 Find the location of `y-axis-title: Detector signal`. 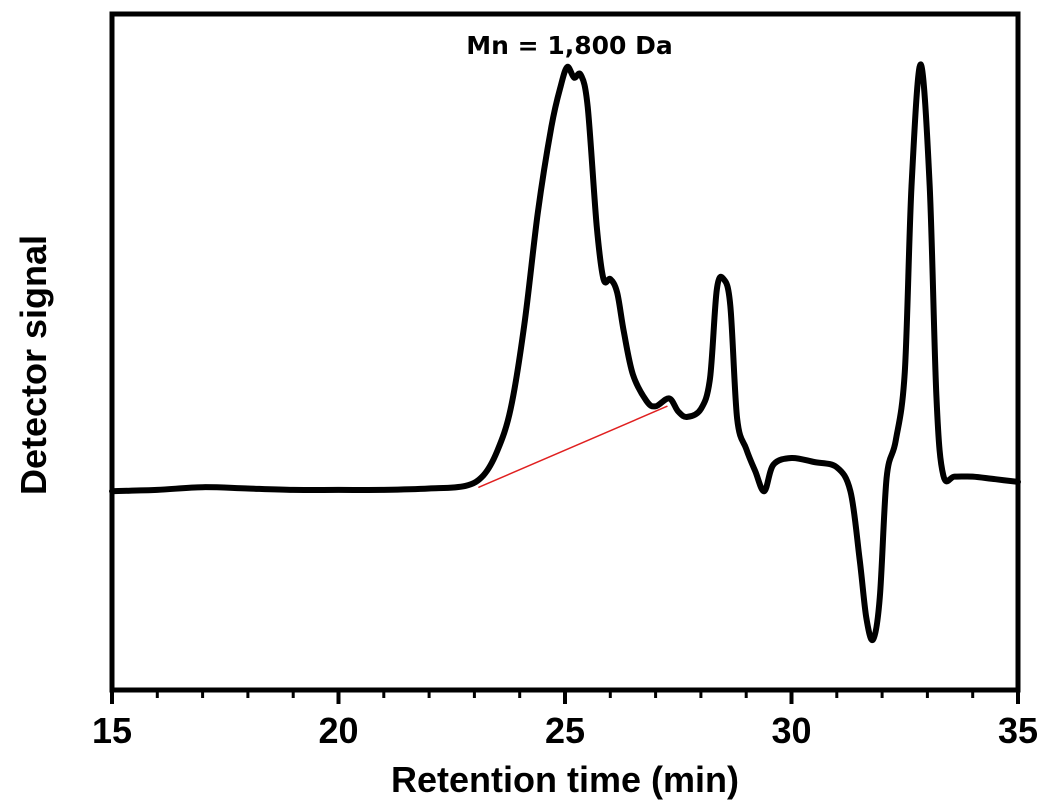

y-axis-title: Detector signal is located at coordinates (33, 365).